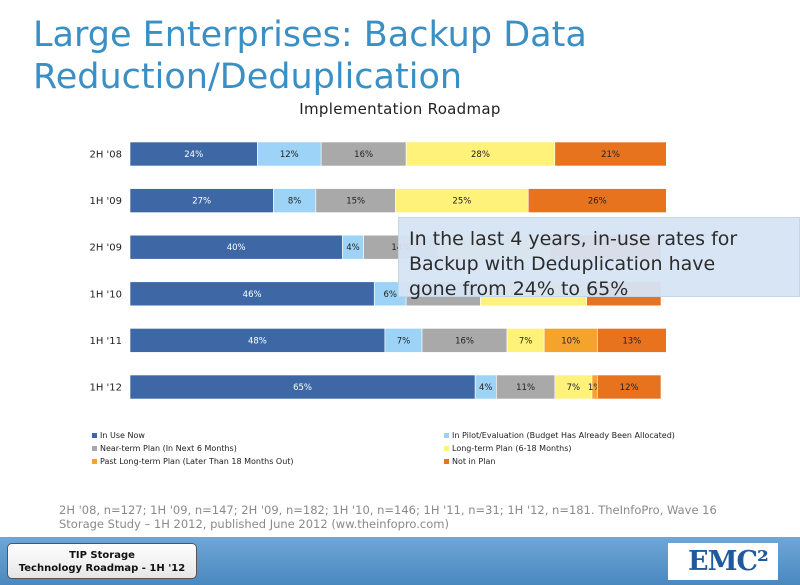 The image size is (800, 585). I want to click on data-label: 28%, so click(480, 155).